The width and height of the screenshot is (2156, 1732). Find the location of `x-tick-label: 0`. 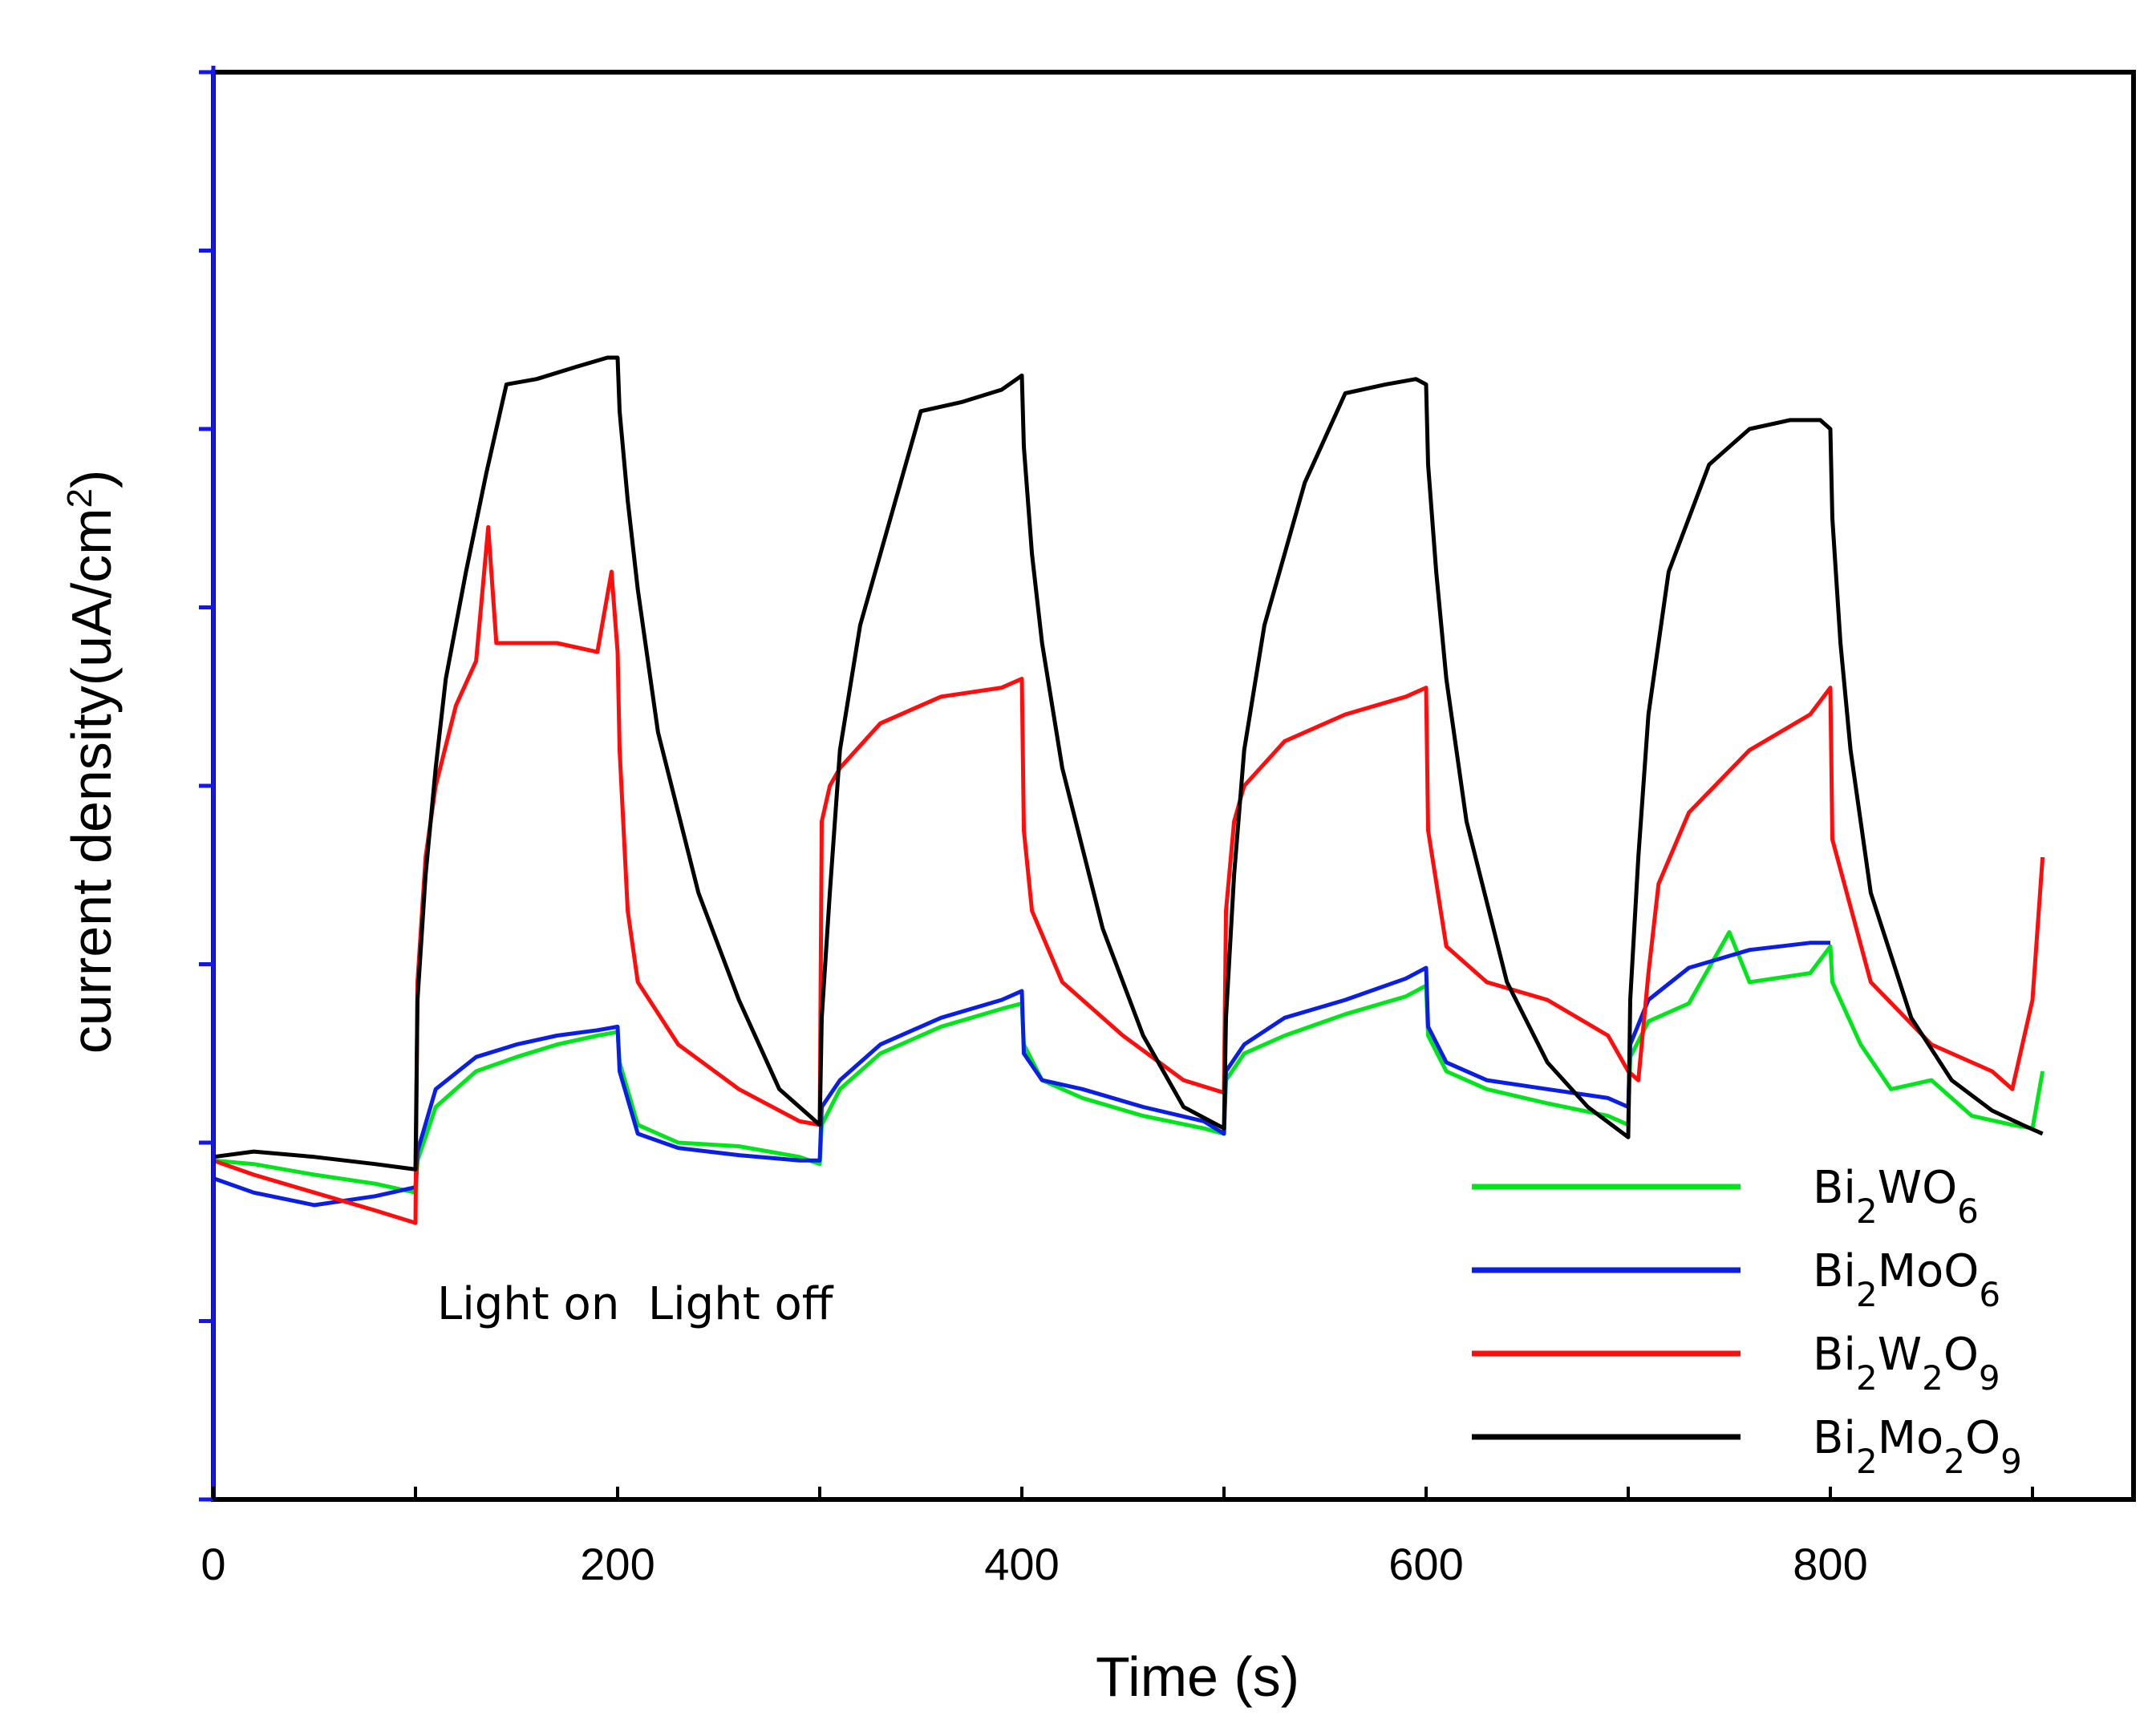

x-tick-label: 0 is located at coordinates (213, 1564).